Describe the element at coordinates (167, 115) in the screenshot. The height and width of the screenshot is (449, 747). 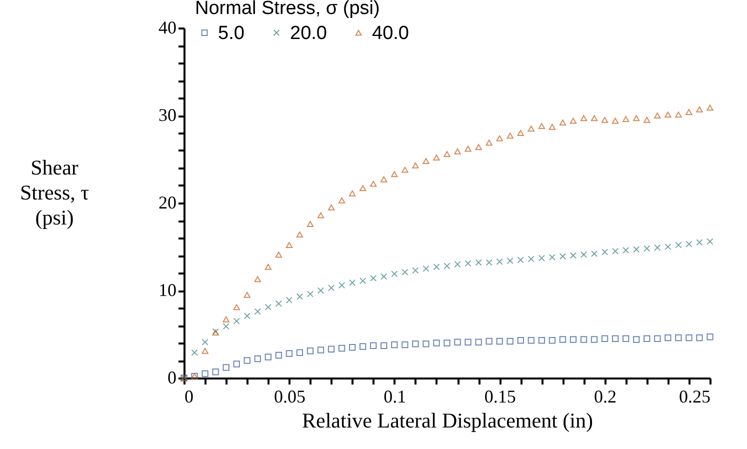
I see `y-tick-label: 30` at that location.